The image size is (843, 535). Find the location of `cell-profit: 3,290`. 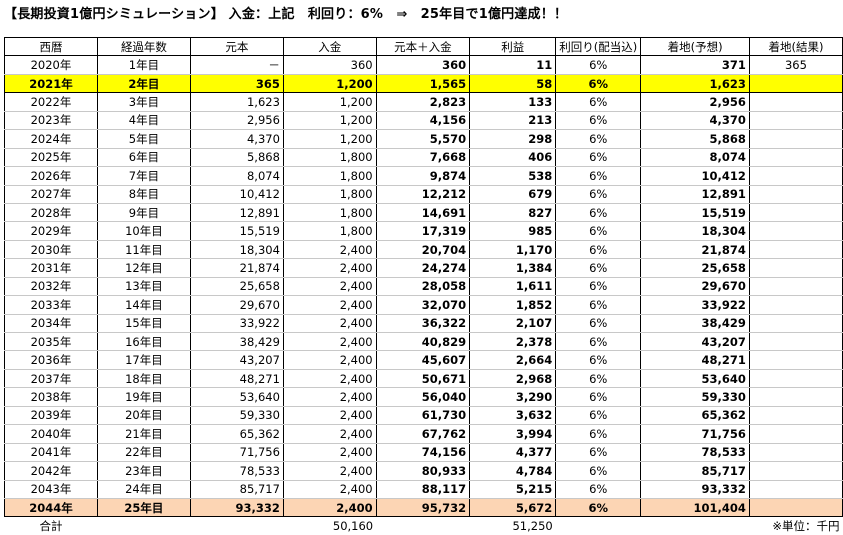

cell-profit: 3,290 is located at coordinates (513, 397).